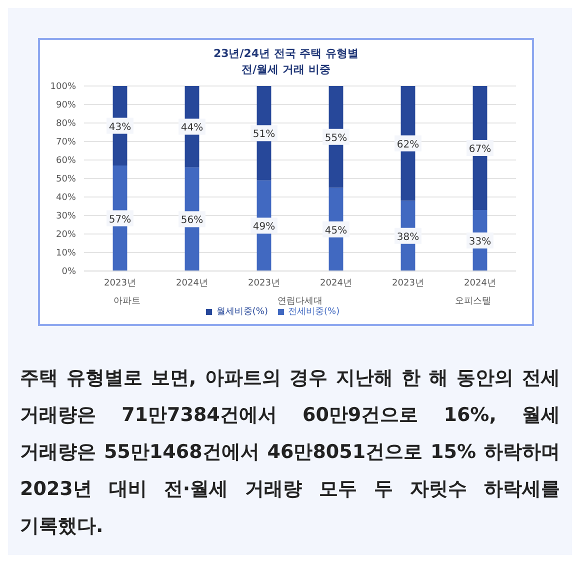  What do you see at coordinates (314, 312) in the screenshot?
I see `legend-label: 전세비중(%)` at bounding box center [314, 312].